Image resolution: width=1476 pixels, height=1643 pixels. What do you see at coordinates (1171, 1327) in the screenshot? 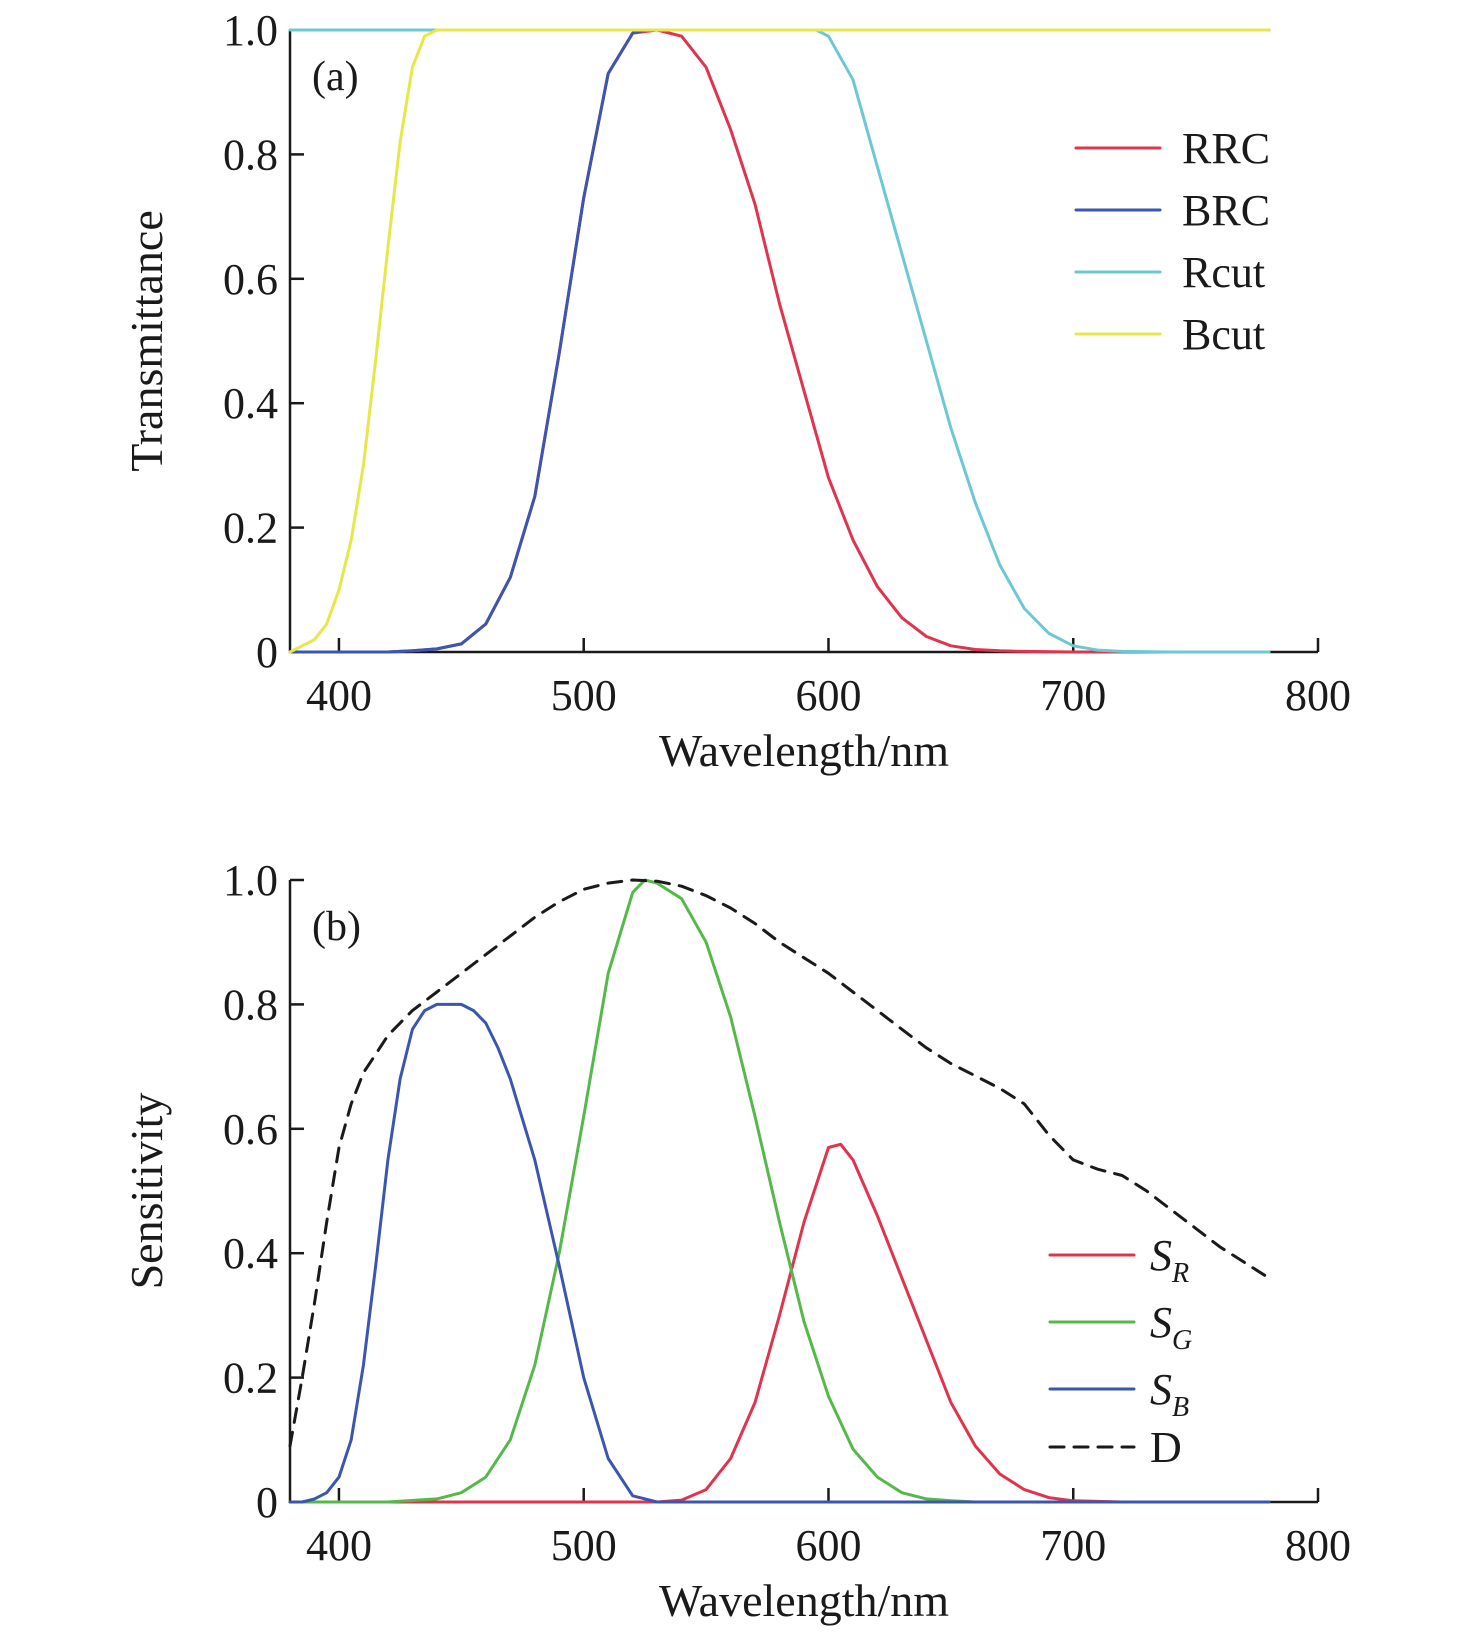
I see `legend-label: SG` at bounding box center [1171, 1327].